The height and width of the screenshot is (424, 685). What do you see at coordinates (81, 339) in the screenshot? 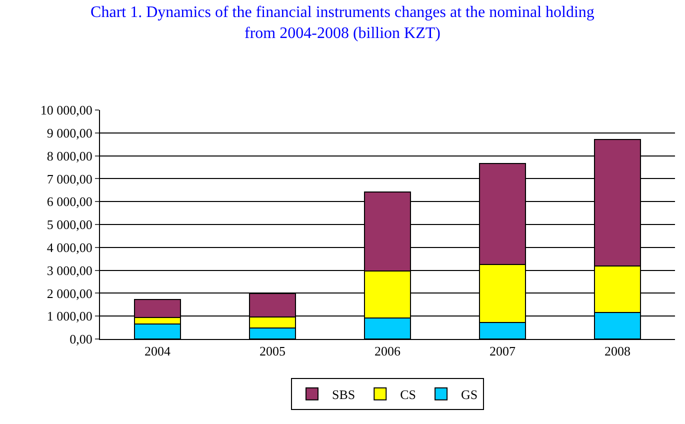
I see `y-tick-label: 0,00` at bounding box center [81, 339].